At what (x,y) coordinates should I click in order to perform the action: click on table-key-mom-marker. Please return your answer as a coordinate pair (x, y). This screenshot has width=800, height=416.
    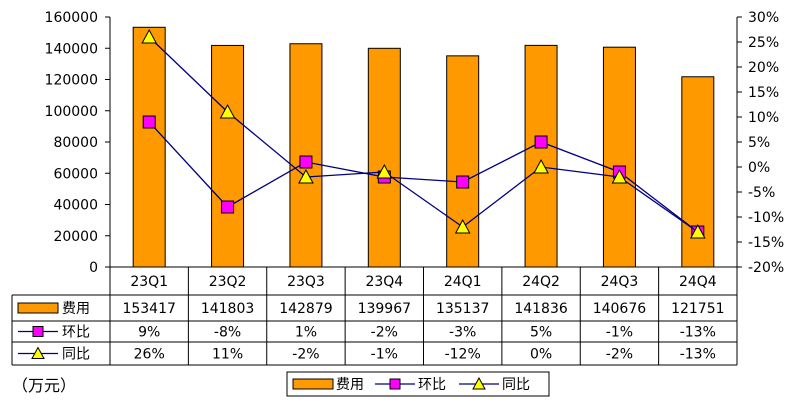
    Looking at the image, I should click on (38, 331).